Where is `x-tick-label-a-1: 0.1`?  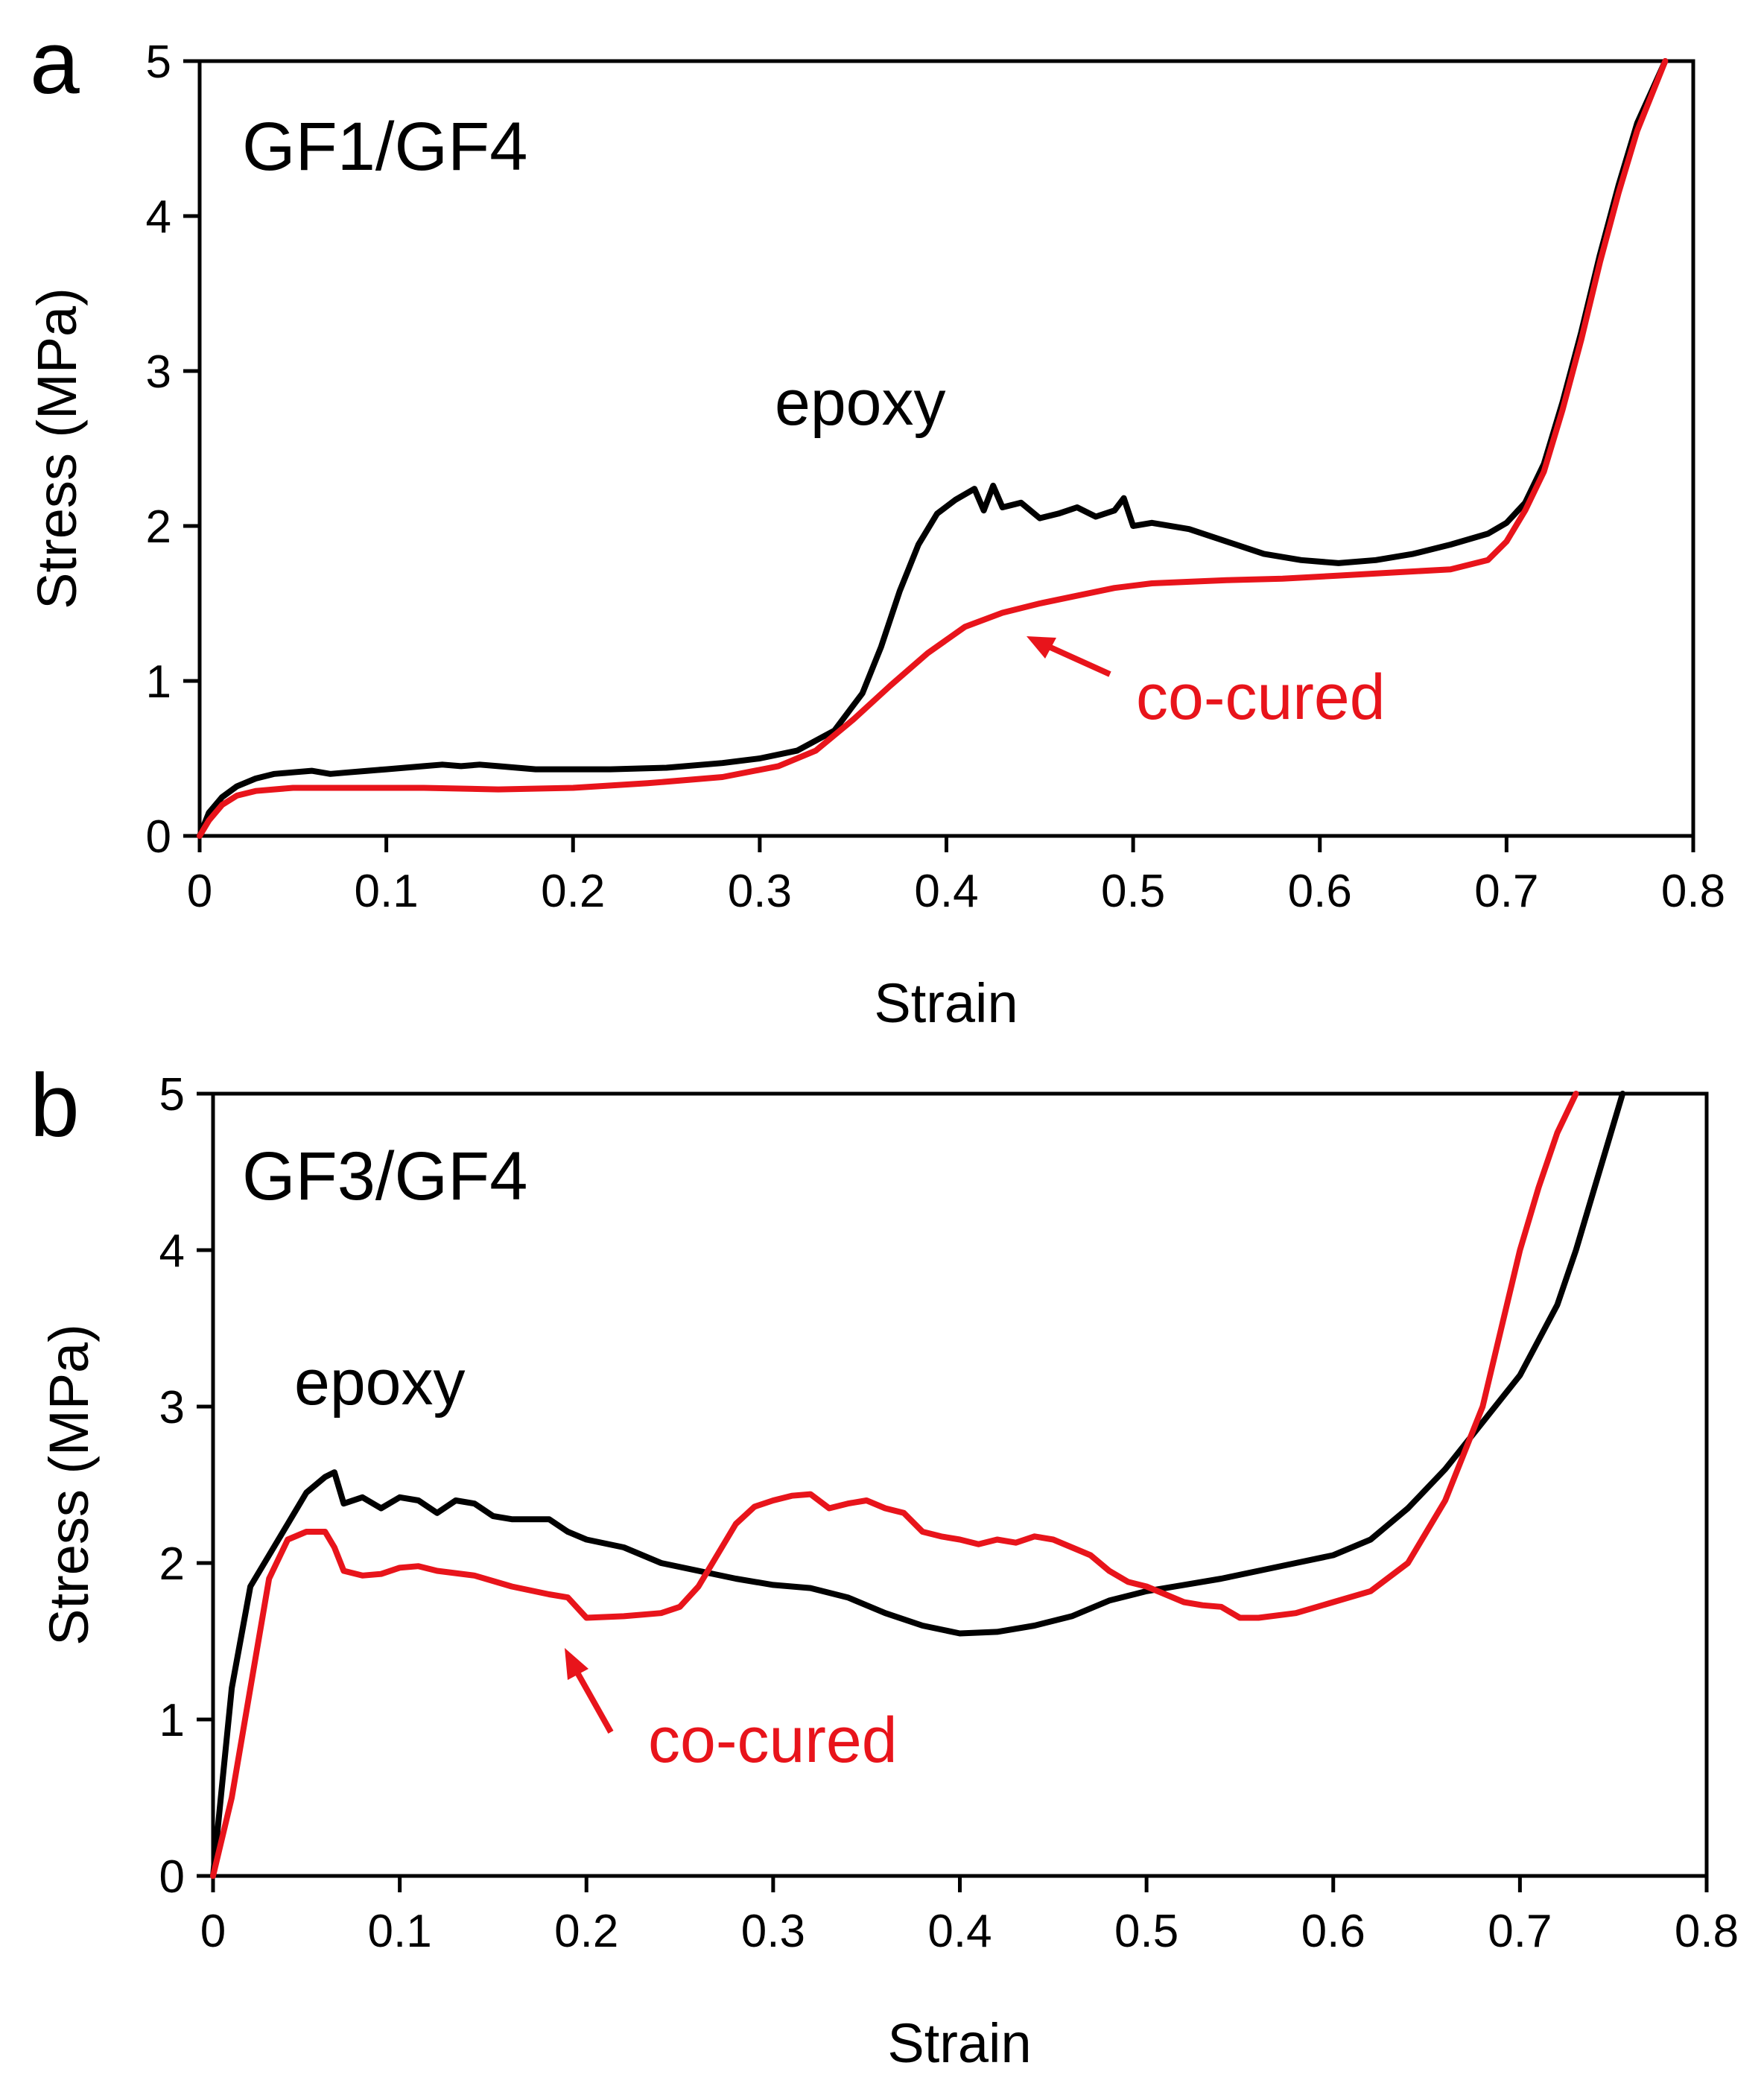
x-tick-label-a-1: 0.1 is located at coordinates (387, 891).